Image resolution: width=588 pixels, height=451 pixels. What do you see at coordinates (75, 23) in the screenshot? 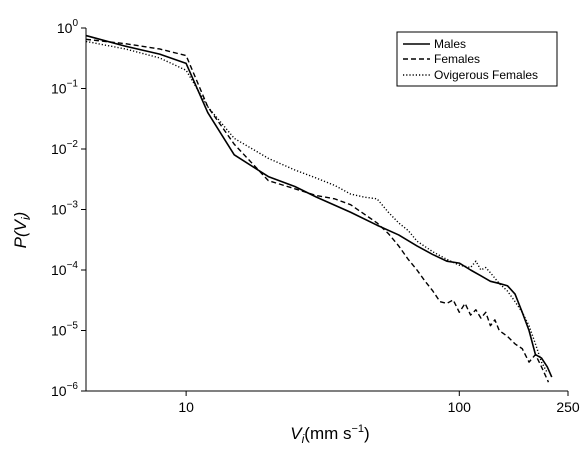
I see `y-tick-label-exponent: 0` at bounding box center [75, 23].